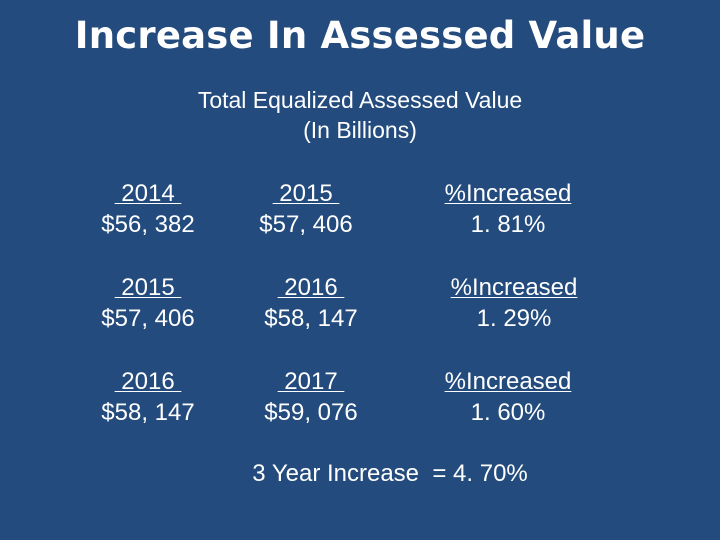  Describe the element at coordinates (147, 397) in the screenshot. I see `row-3-start-year: 2016 $58, 147` at that location.